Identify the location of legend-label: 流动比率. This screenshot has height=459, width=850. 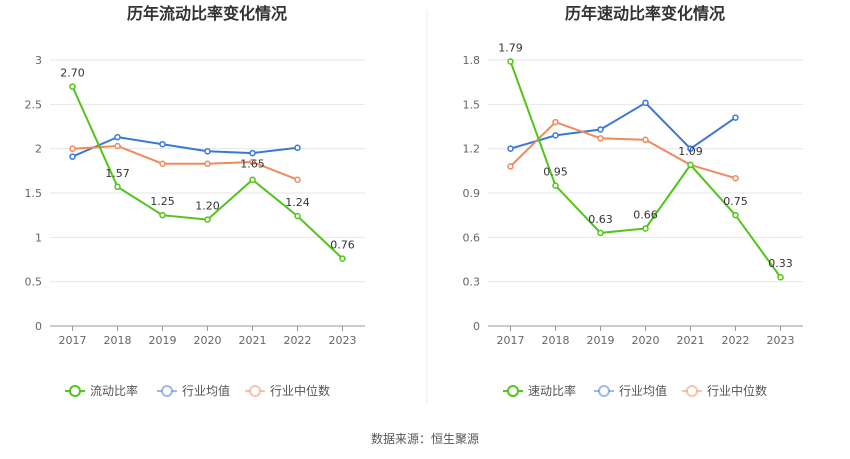
(114, 390).